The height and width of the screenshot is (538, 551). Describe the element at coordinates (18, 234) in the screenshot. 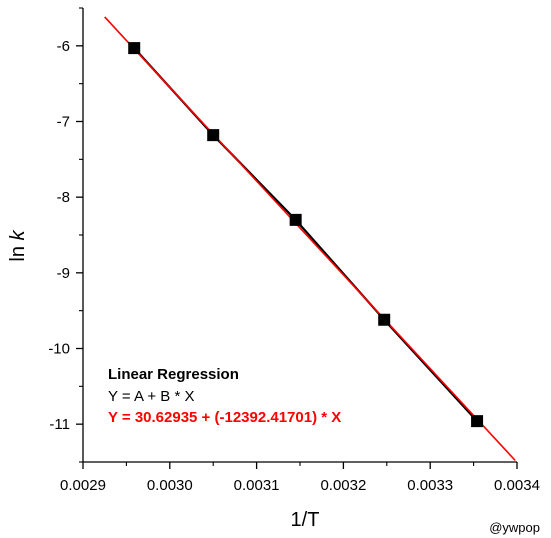

I see `y-axis-label-variable: k` at that location.